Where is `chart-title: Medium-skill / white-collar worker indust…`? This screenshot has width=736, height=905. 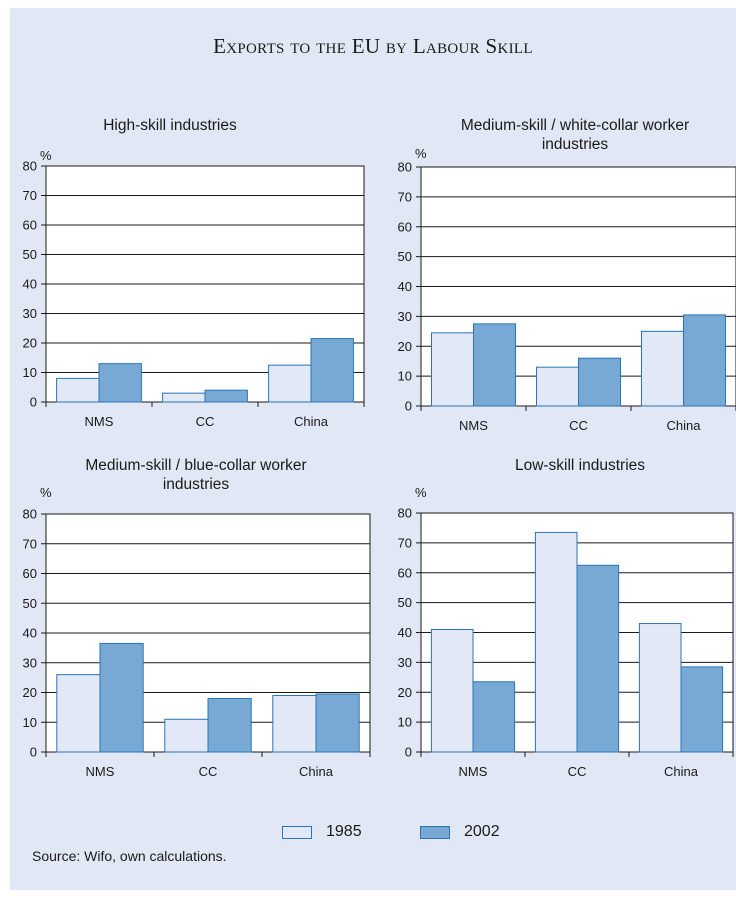 chart-title: Medium-skill / white-collar worker indust… is located at coordinates (575, 135).